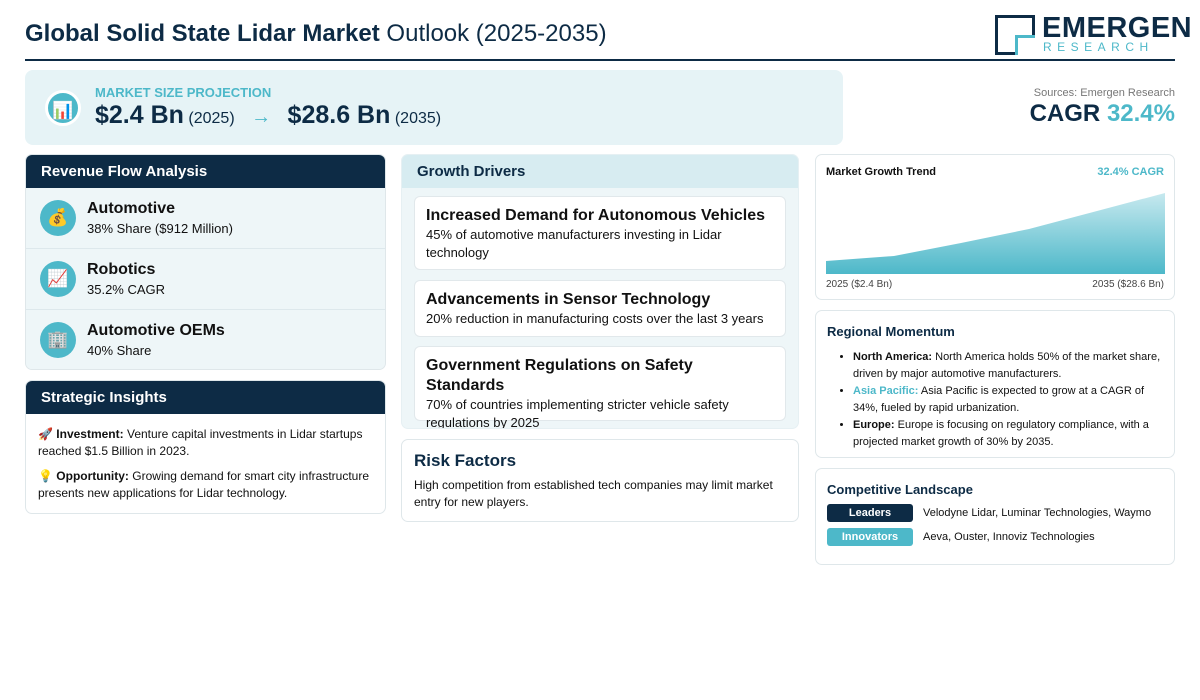  What do you see at coordinates (1065, 113) in the screenshot?
I see `cagr-label: CAGR` at bounding box center [1065, 113].